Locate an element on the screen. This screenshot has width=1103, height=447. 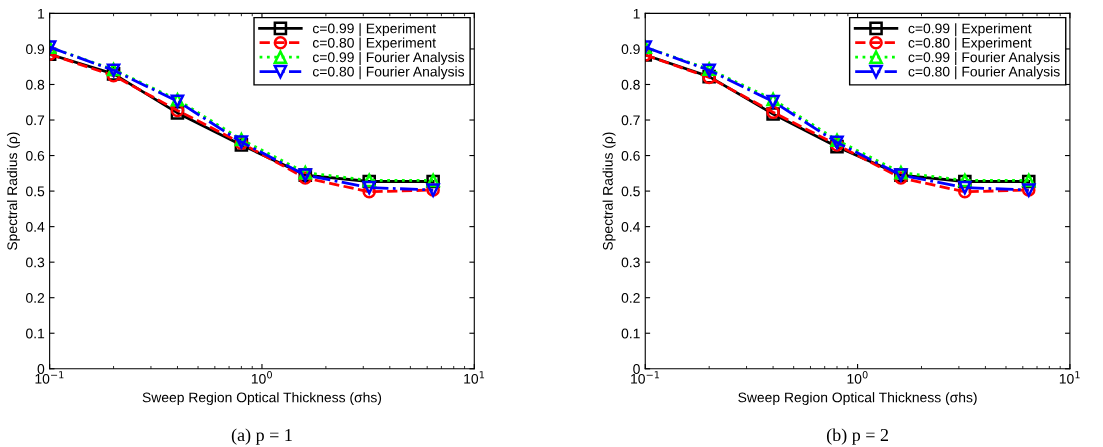
text: (a) p = 1 is located at coordinates (261, 436).